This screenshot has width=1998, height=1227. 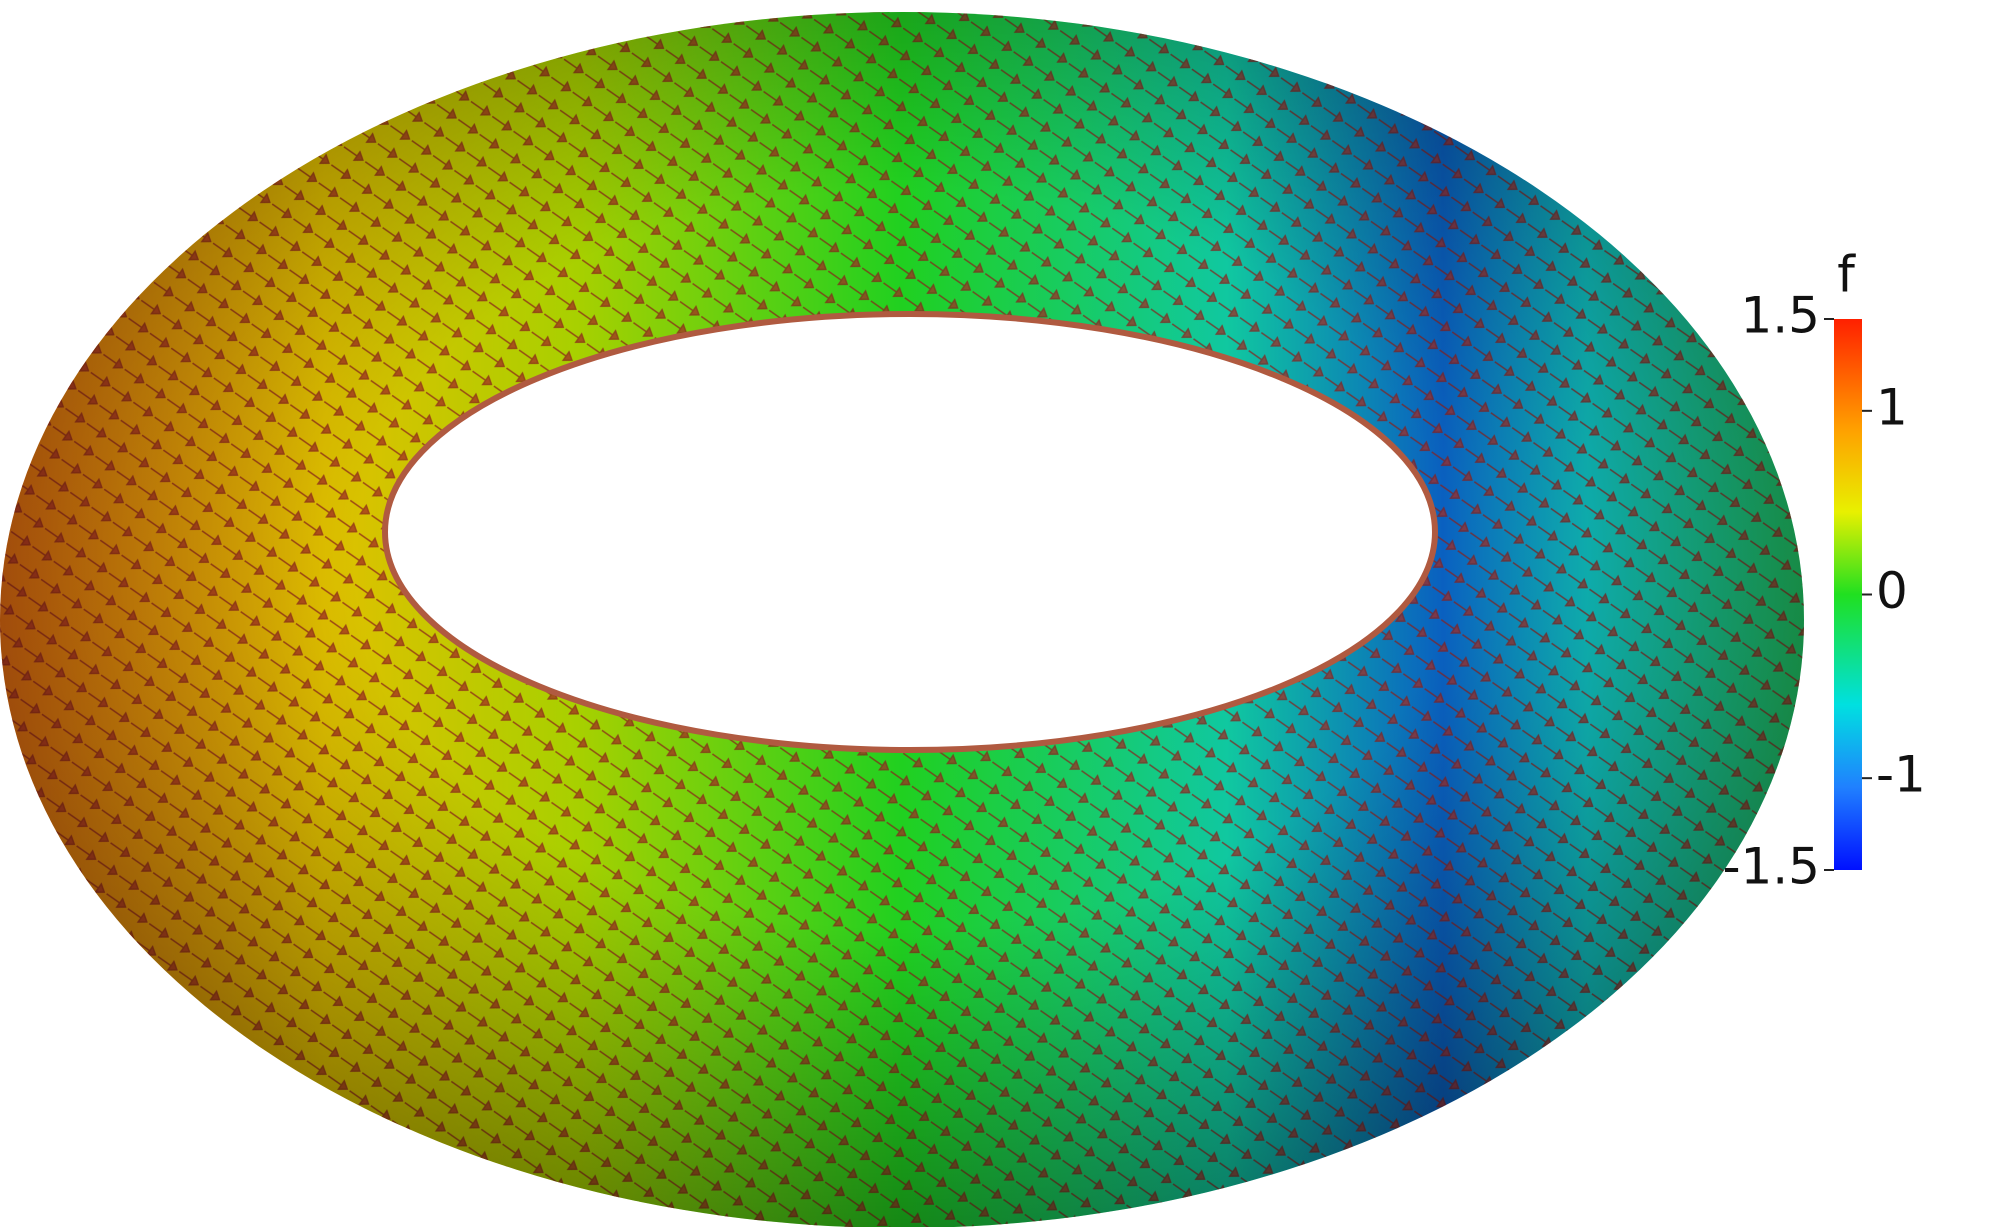 What do you see at coordinates (1892, 591) in the screenshot?
I see `tick-label: 0` at bounding box center [1892, 591].